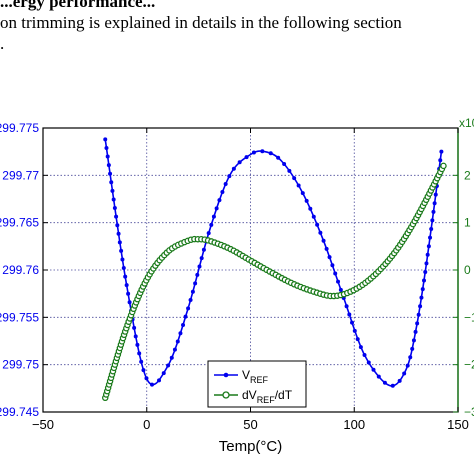 This screenshot has height=474, width=474. Describe the element at coordinates (251, 446) in the screenshot. I see `x-axis-label: Temp(°C)` at that location.